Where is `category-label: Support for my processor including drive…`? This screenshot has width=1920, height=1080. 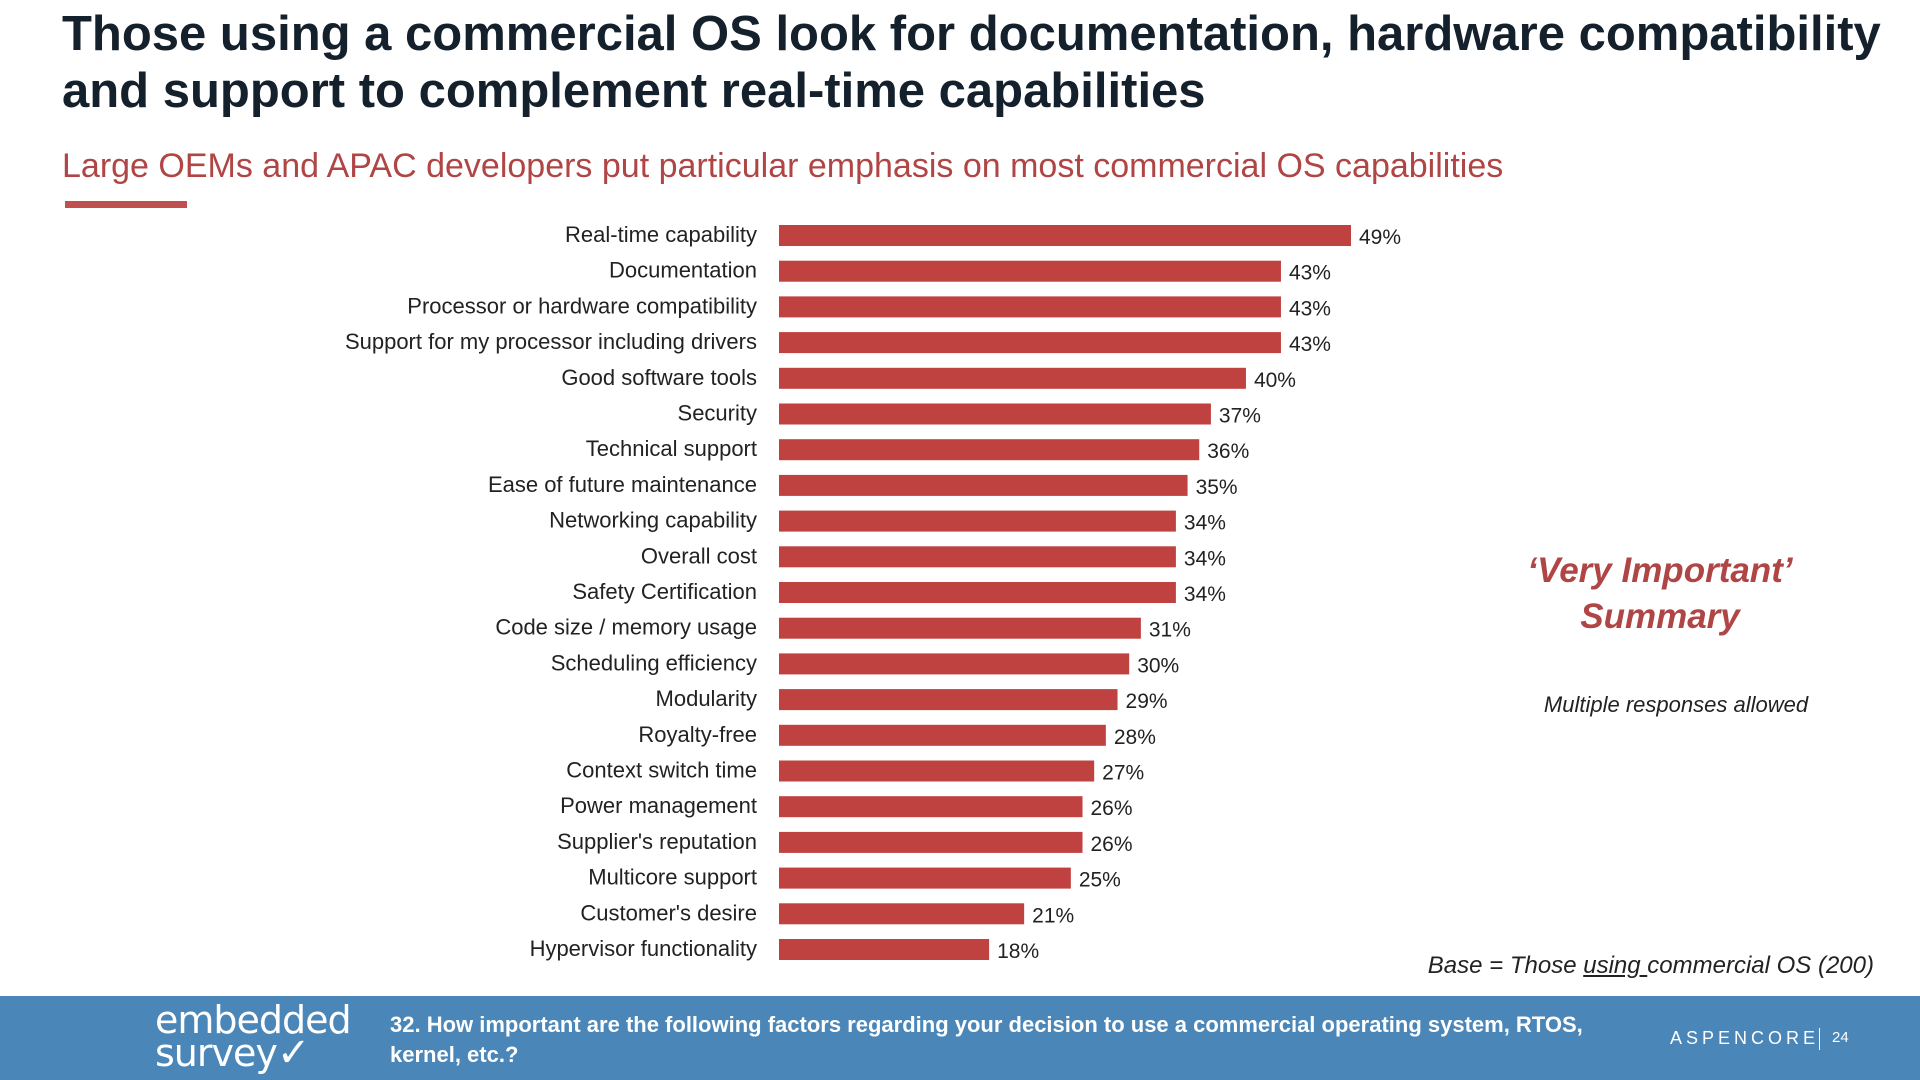
category-label: Support for my processor including drive… is located at coordinates (551, 341).